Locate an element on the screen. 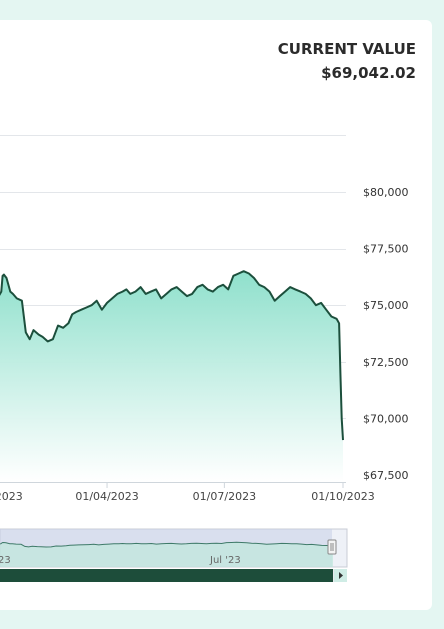 The width and height of the screenshot is (444, 629). navigator-series-area is located at coordinates (166, 554).